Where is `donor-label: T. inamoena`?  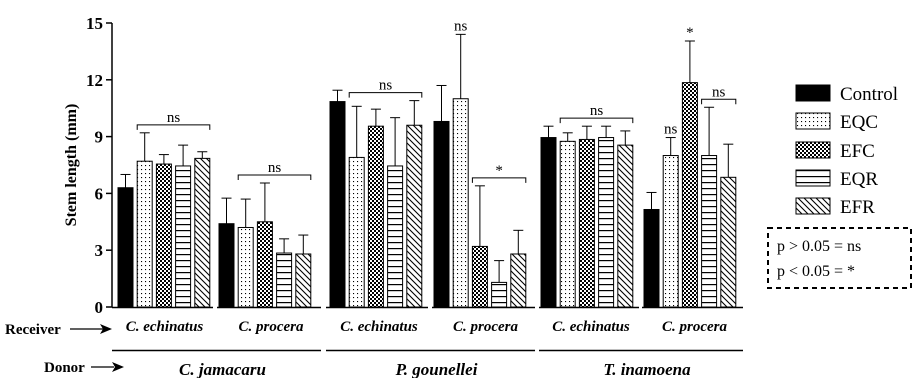 donor-label: T. inamoena is located at coordinates (647, 369).